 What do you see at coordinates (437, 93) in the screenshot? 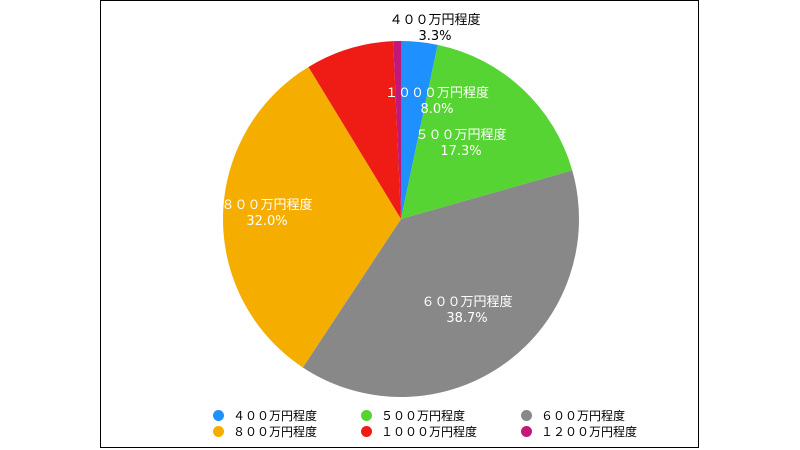
I see `slice-category-label: １０００万円程度` at bounding box center [437, 93].